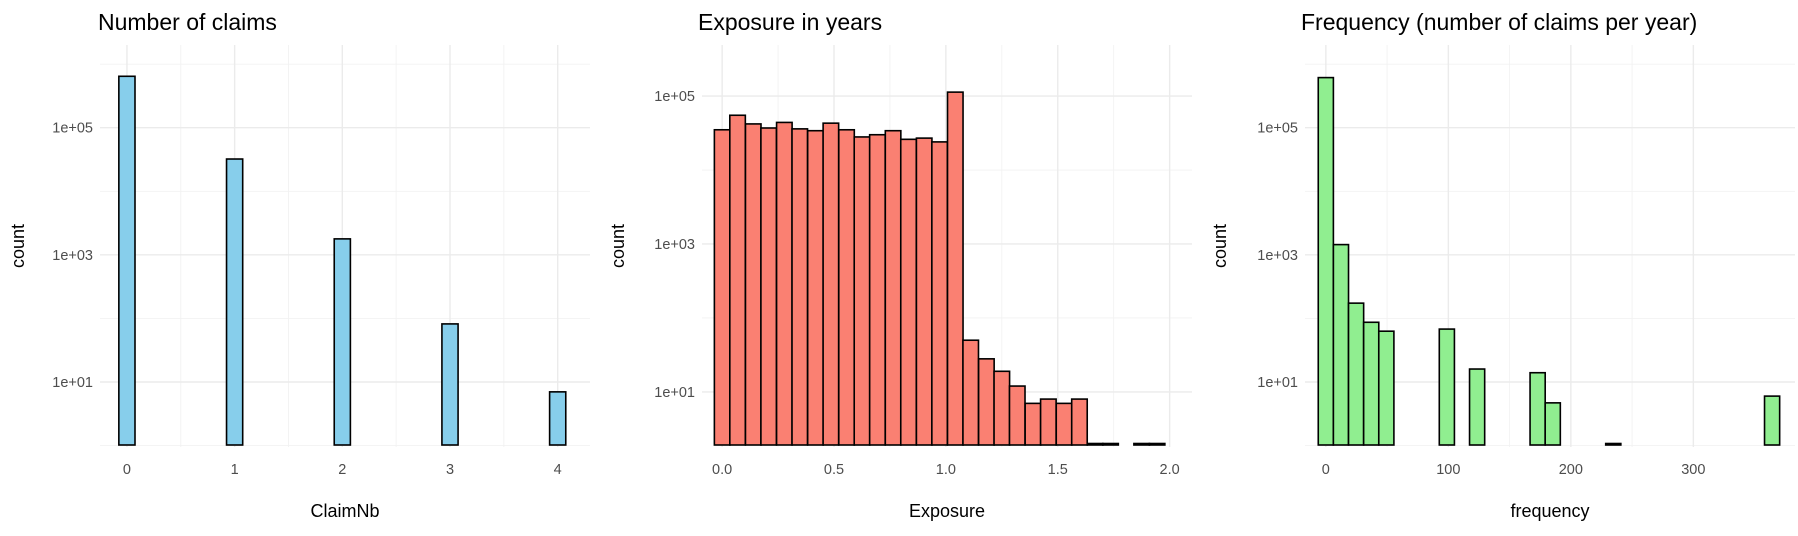 This screenshot has height=536, width=1798. What do you see at coordinates (1499, 22) in the screenshot?
I see `chart-title: Frequency (number of claims per year)` at bounding box center [1499, 22].